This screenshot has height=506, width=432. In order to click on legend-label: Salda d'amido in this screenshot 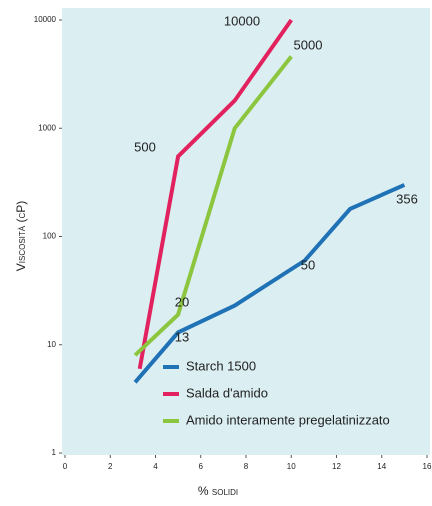, I will do `click(227, 392)`.